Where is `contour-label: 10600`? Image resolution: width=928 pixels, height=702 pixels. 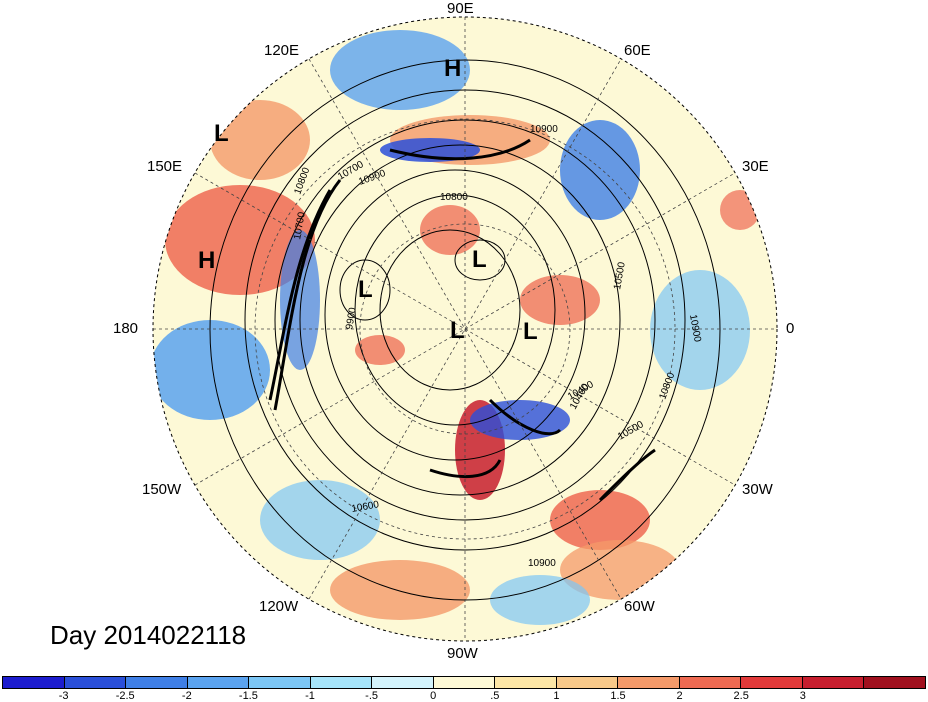 contour-label: 10600 is located at coordinates (366, 507).